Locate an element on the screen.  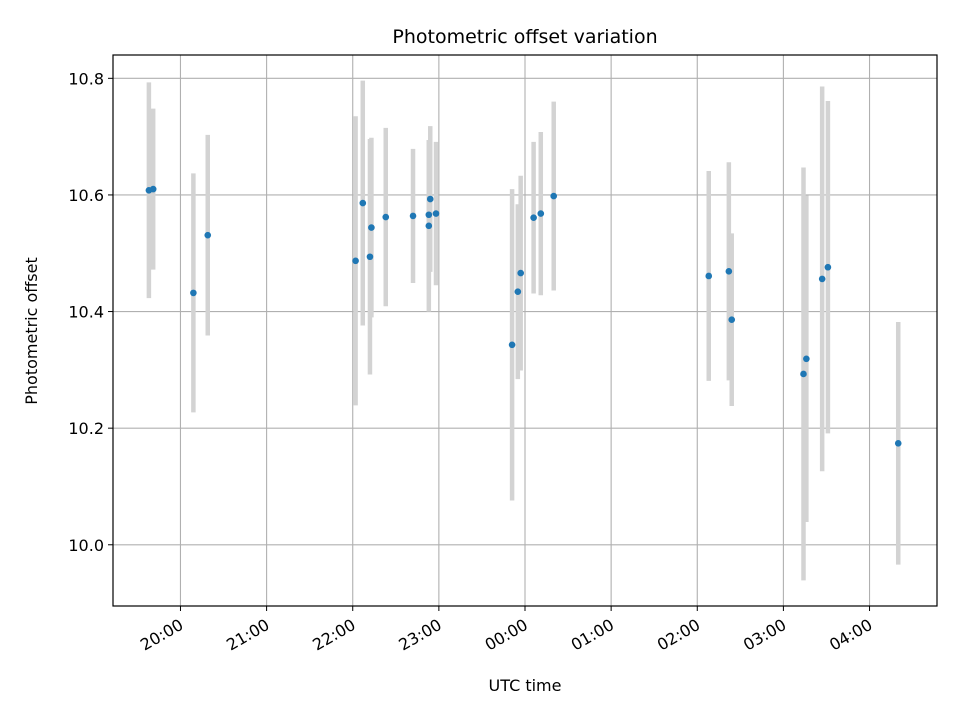
y-tick-label: 10.2 is located at coordinates (86, 428).